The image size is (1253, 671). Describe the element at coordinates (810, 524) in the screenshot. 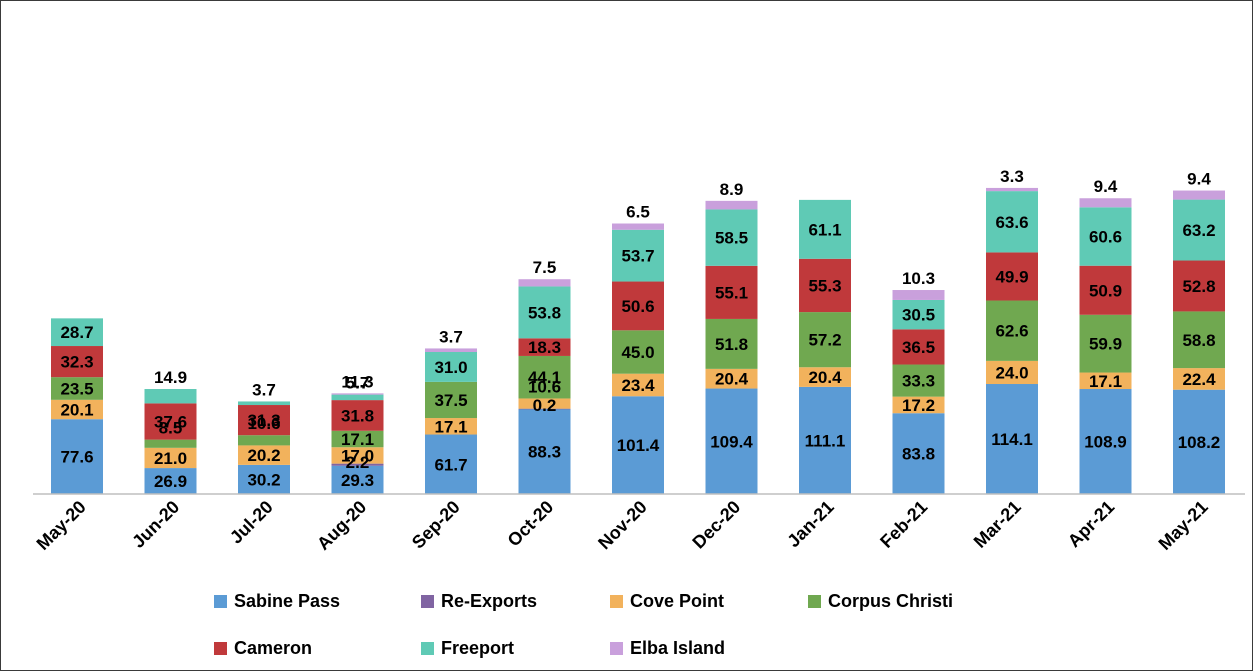

I see `x-tick-jan-21: Jan-21` at that location.